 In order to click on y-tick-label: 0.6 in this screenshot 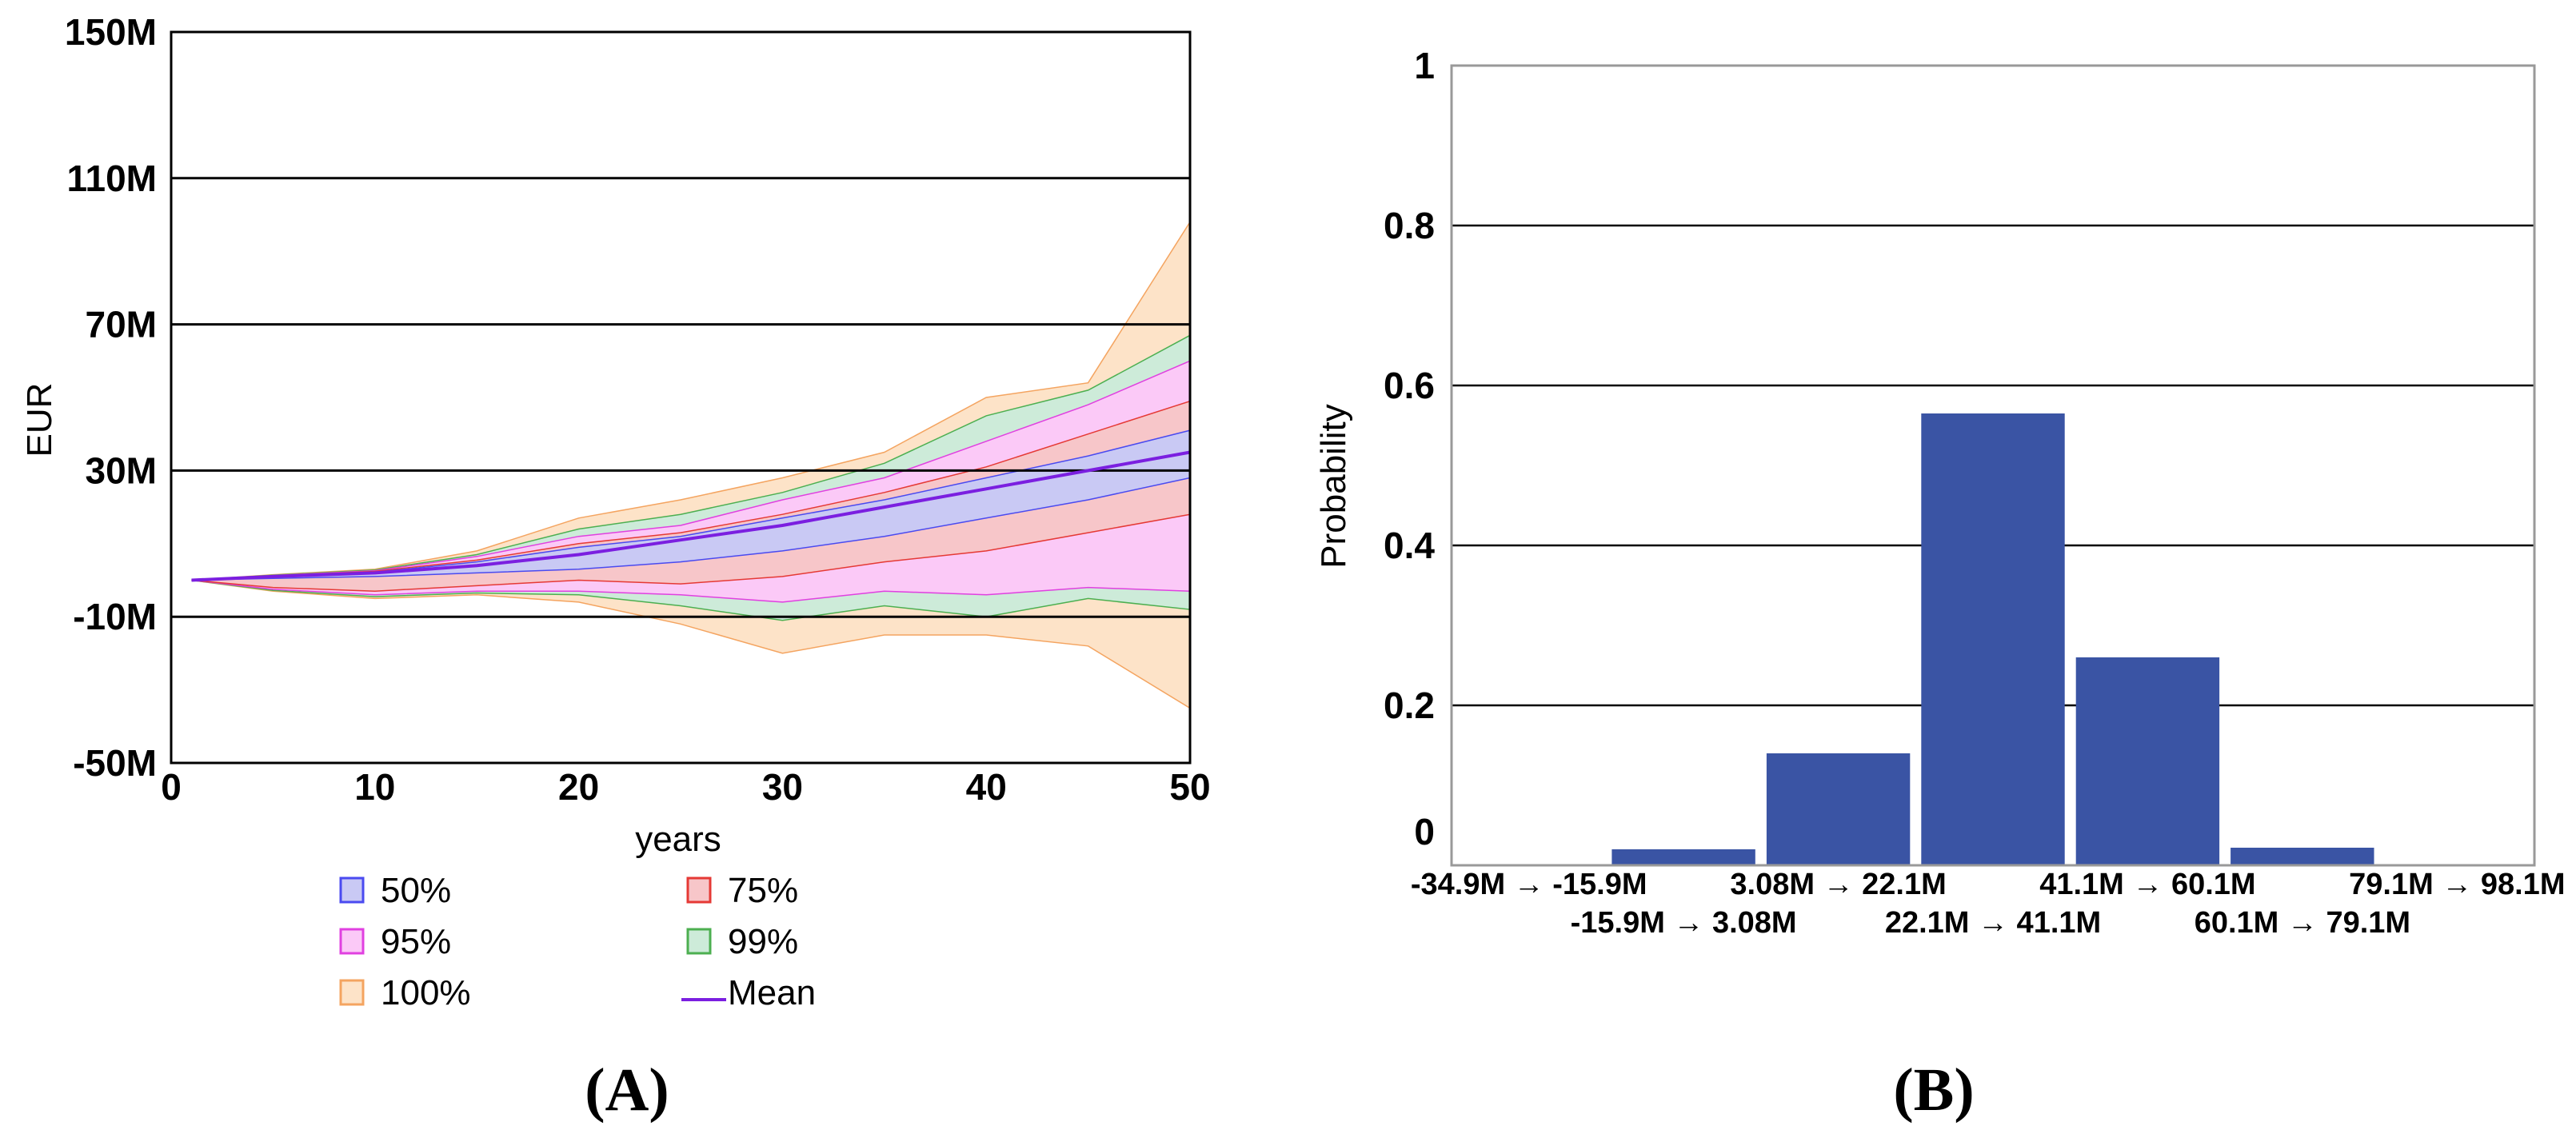, I will do `click(1410, 386)`.